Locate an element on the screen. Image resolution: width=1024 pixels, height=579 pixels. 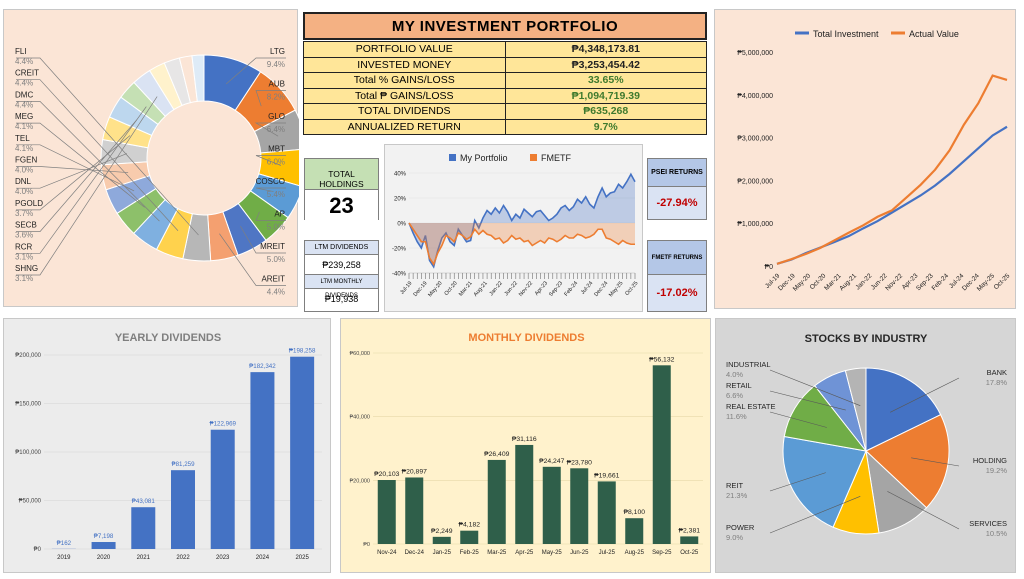
summary-label: TOTAL DIVIDENDS is located at coordinates (404, 111).